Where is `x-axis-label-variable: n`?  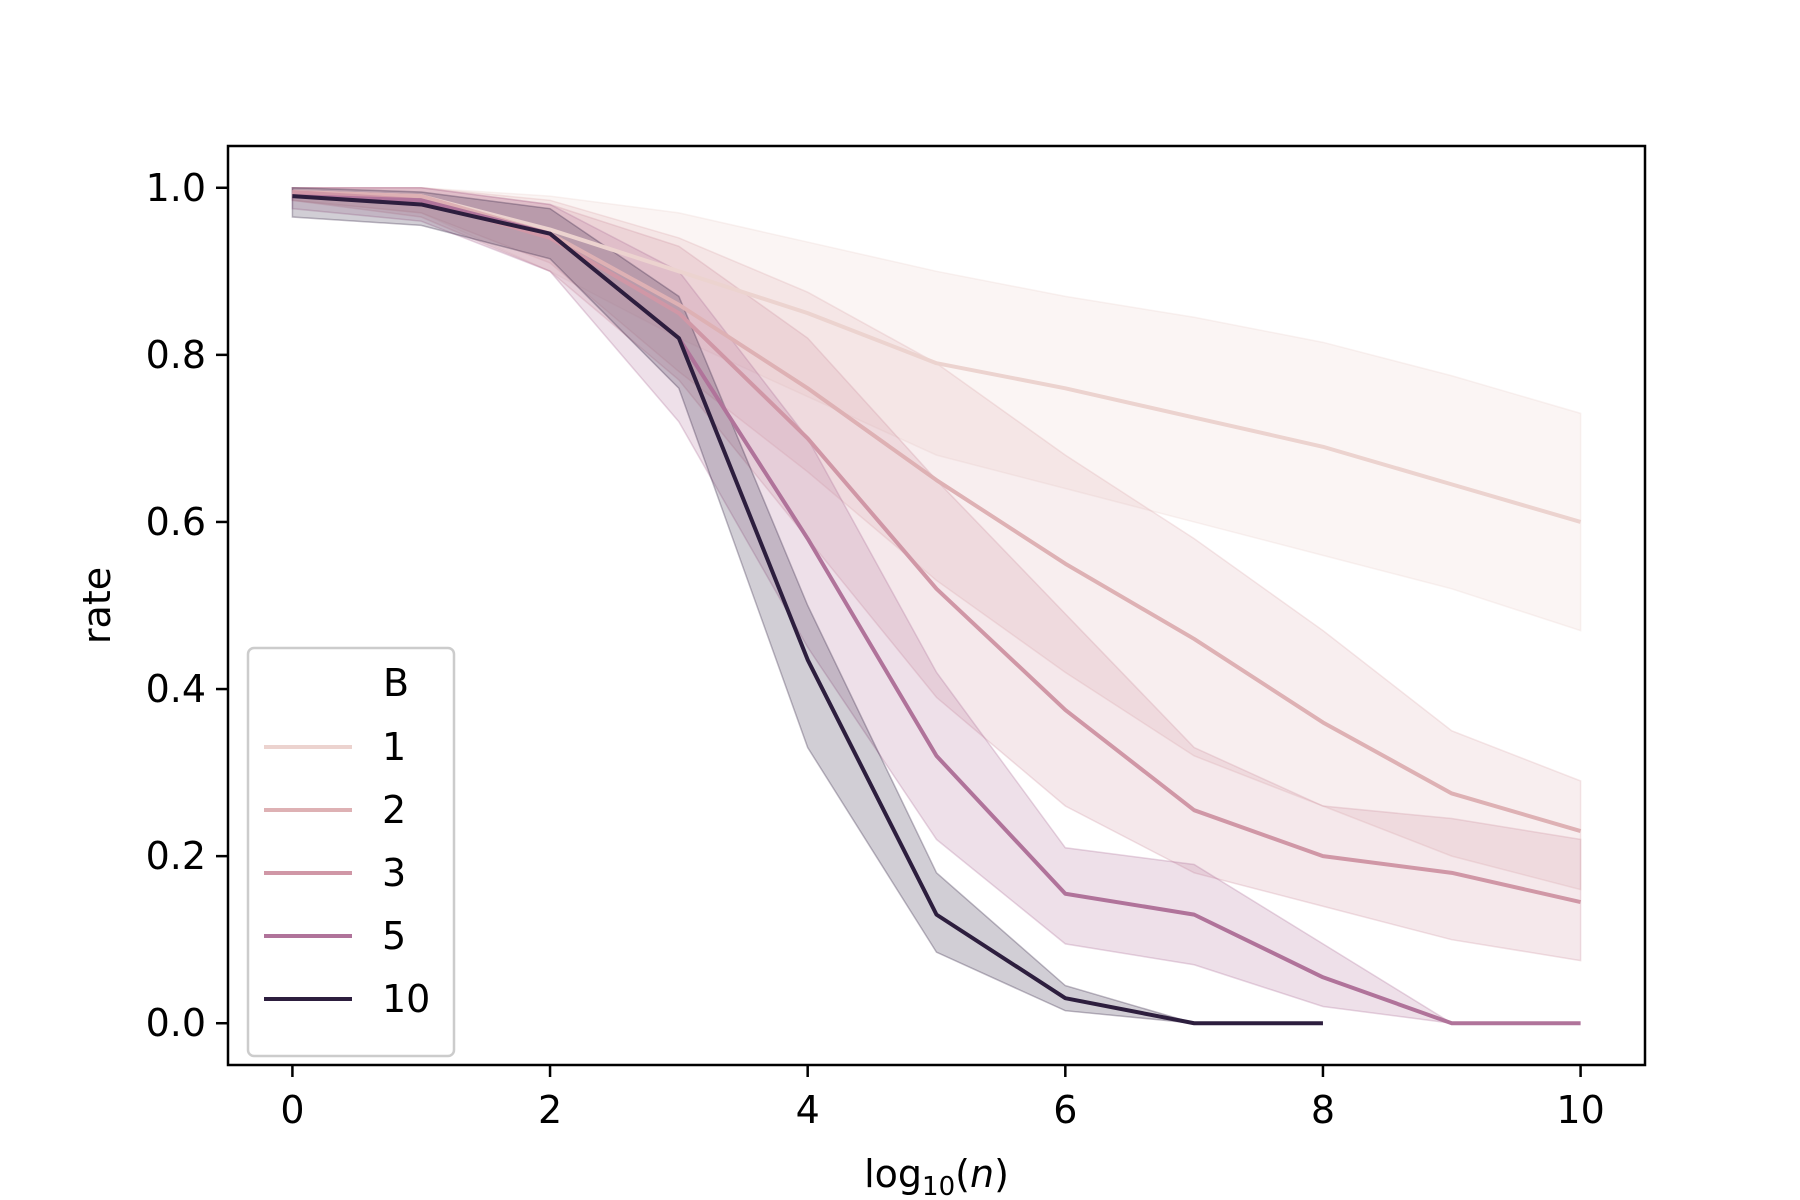
x-axis-label-variable: n is located at coordinates (982, 1174).